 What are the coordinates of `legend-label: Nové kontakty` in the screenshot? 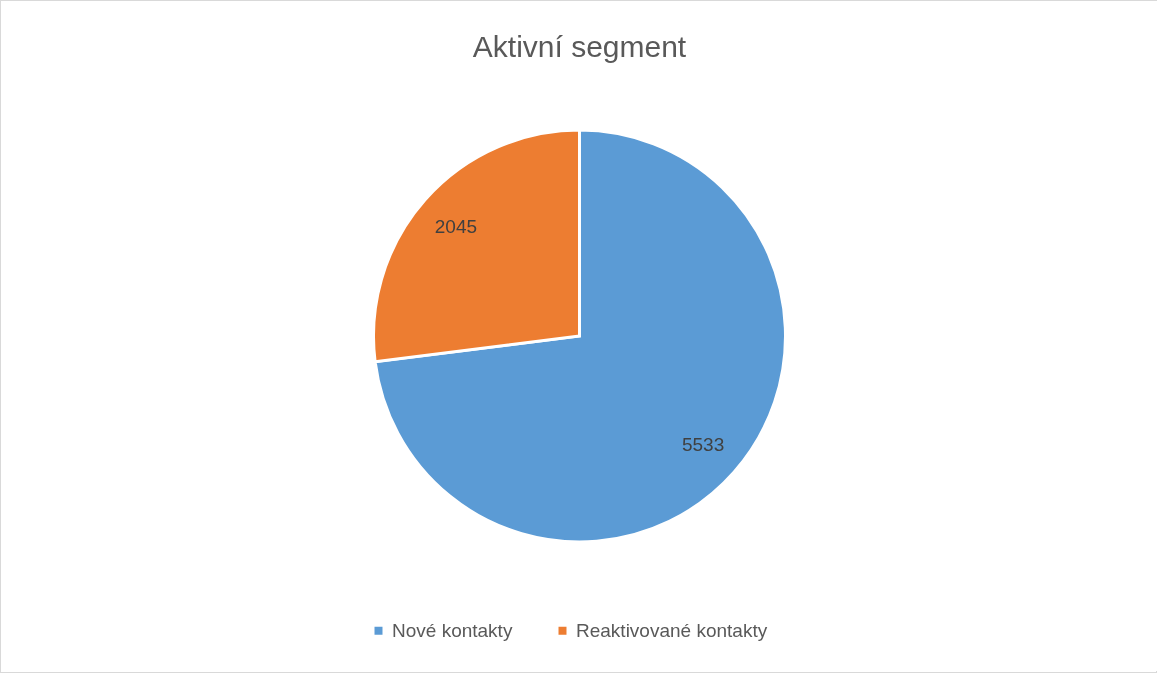 It's located at (452, 630).